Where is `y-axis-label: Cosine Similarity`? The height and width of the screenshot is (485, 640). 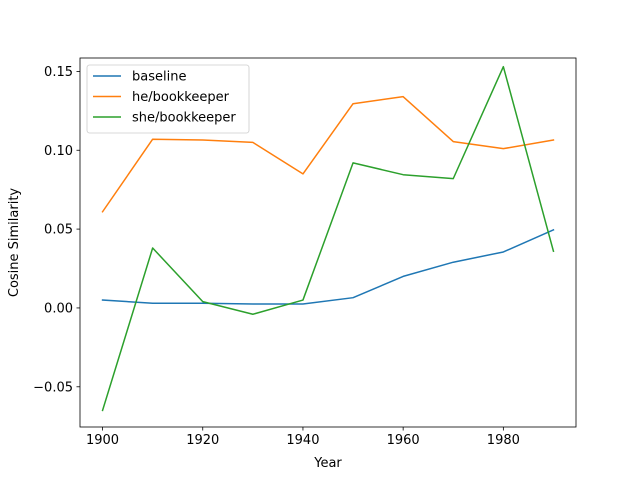 y-axis-label: Cosine Similarity is located at coordinates (14, 243).